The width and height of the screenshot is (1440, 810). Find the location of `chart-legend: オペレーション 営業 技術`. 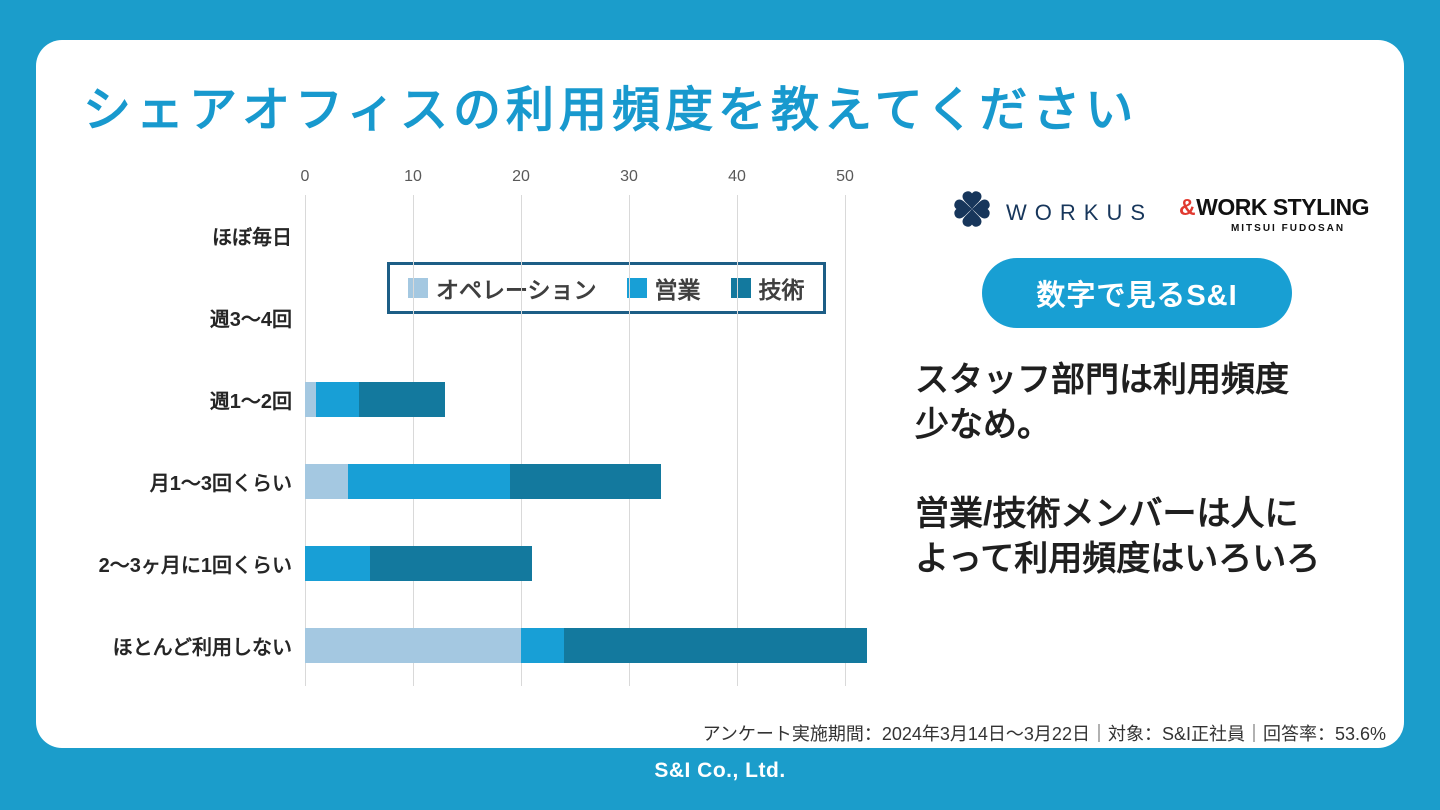

chart-legend: オペレーション 営業 技術 is located at coordinates (606, 288).